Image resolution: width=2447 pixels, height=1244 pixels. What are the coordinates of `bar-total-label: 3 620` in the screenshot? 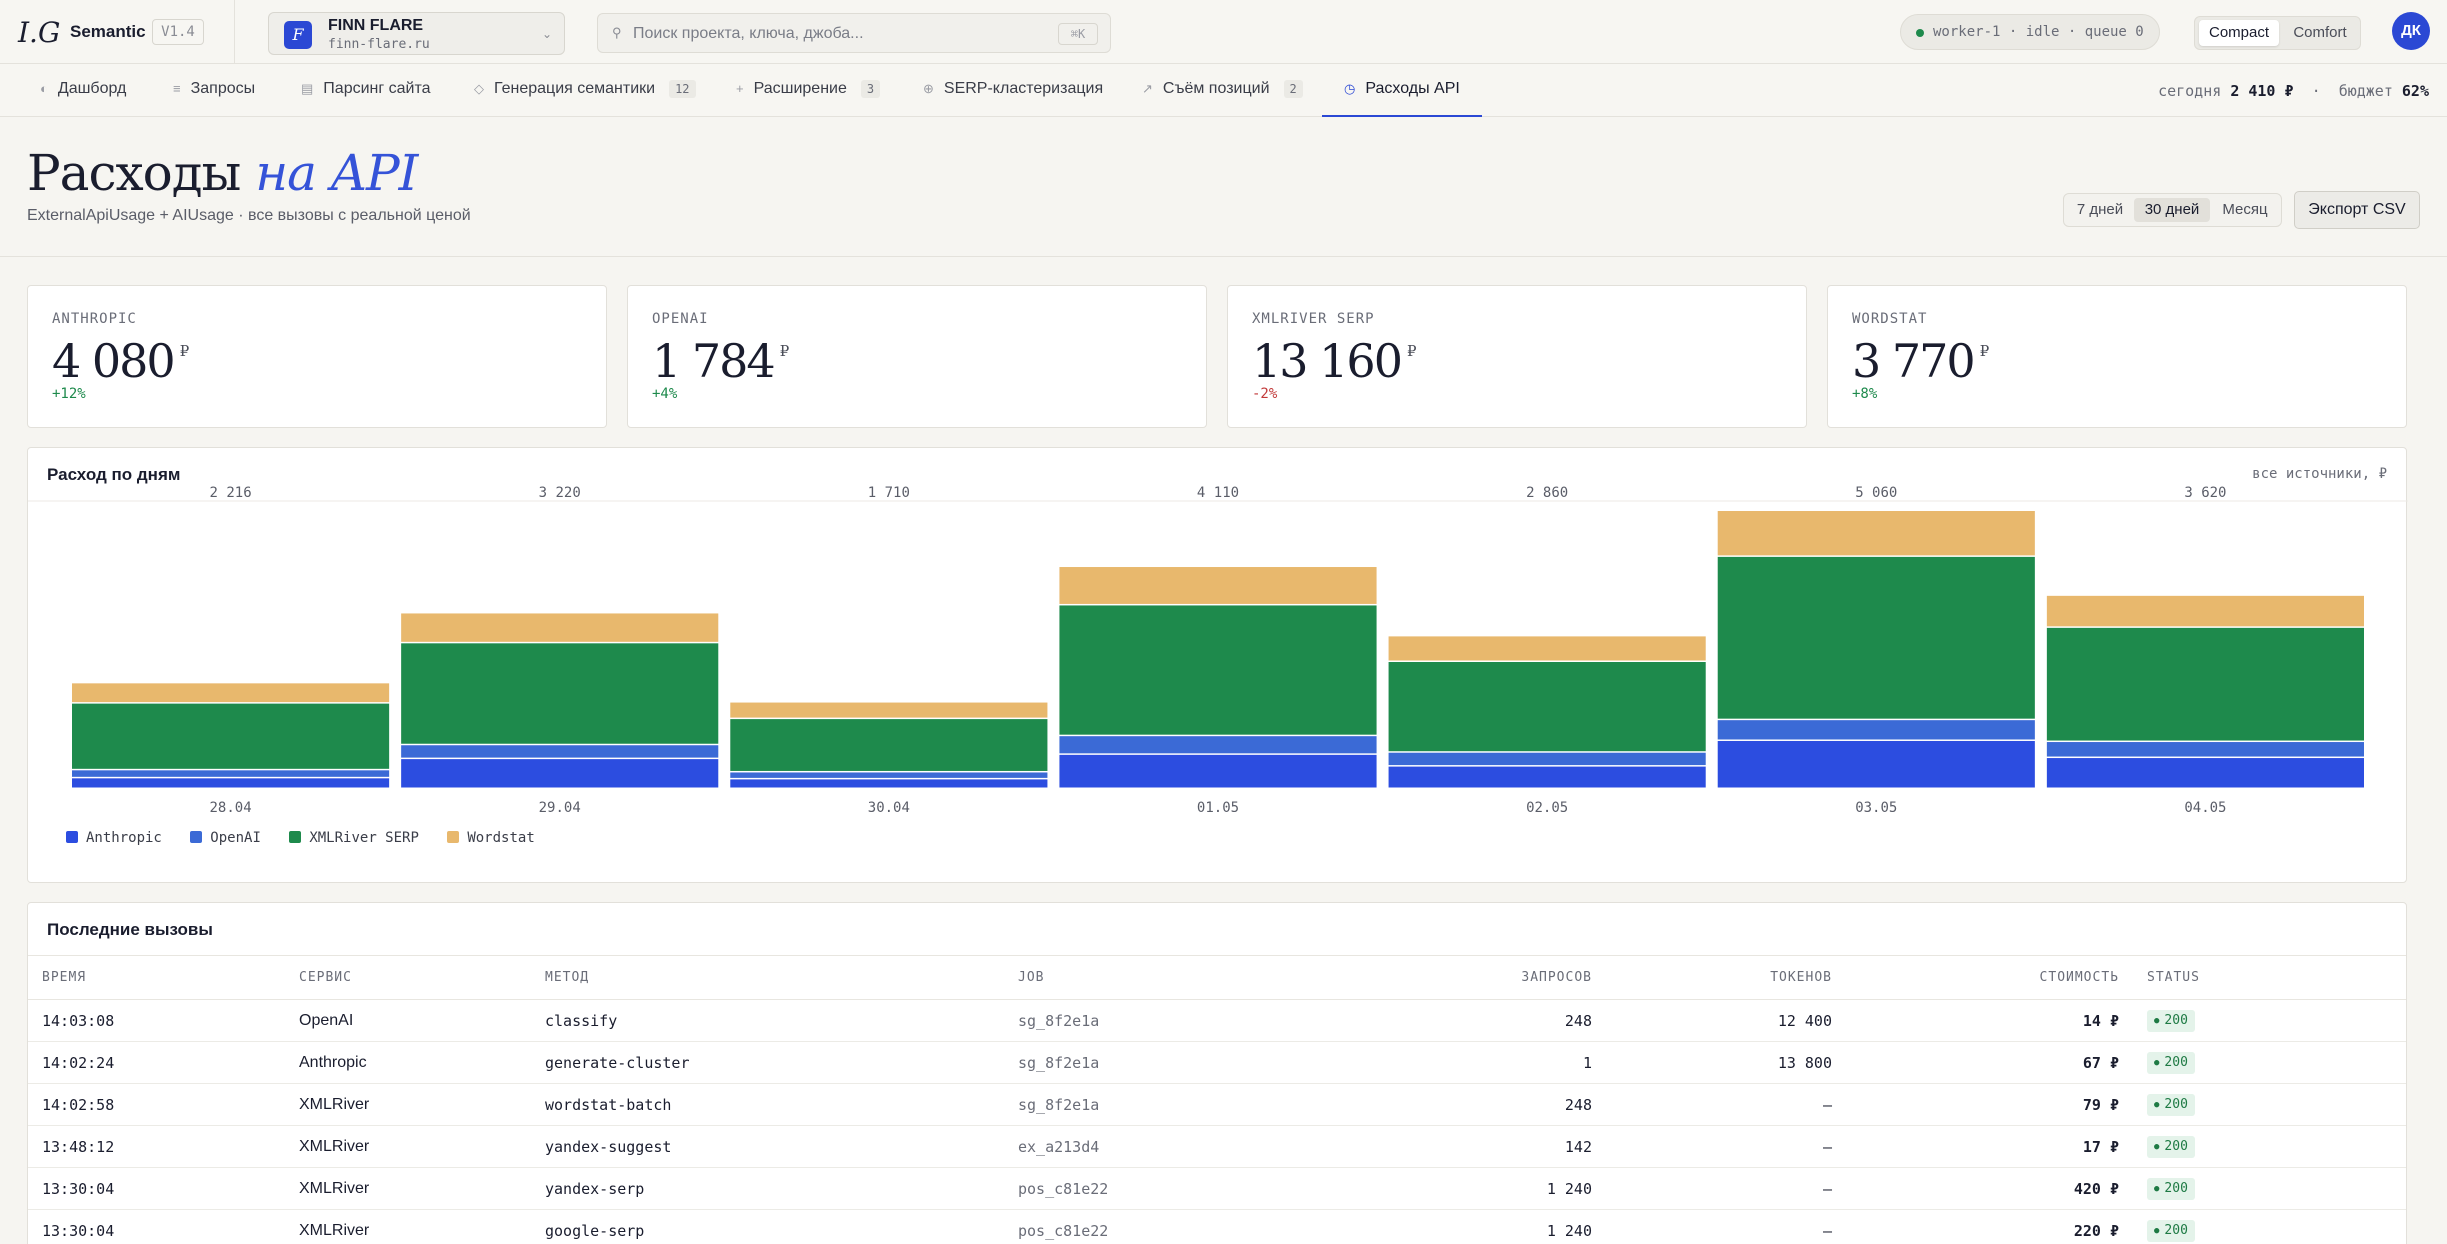 It's located at (2205, 493).